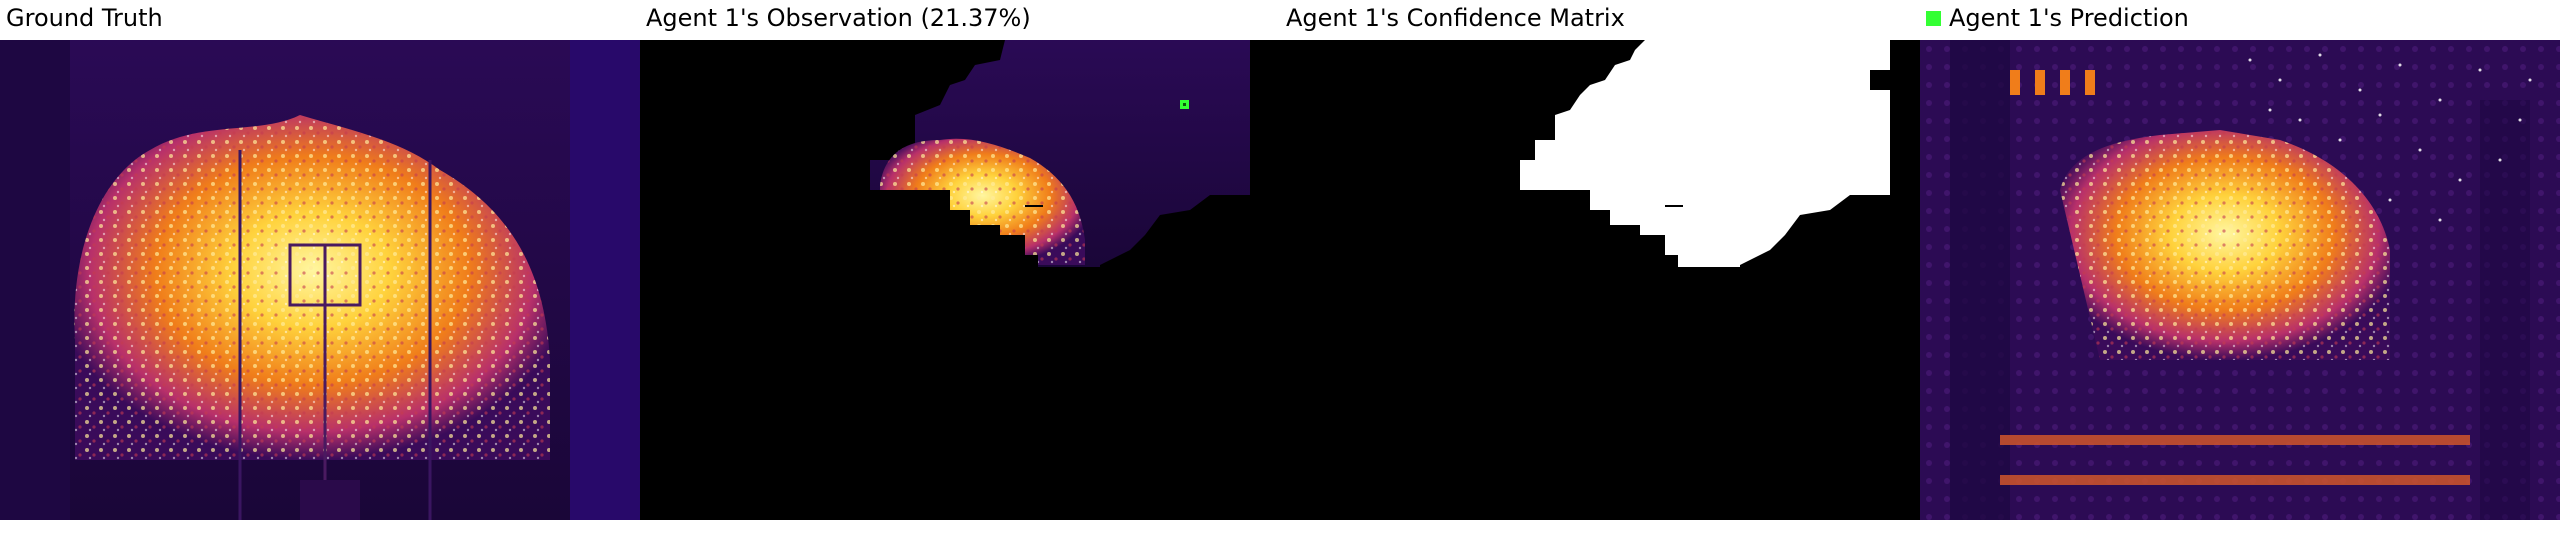 This screenshot has height=560, width=2560. I want to click on ground-truth-title: Ground Truth, so click(84, 18).